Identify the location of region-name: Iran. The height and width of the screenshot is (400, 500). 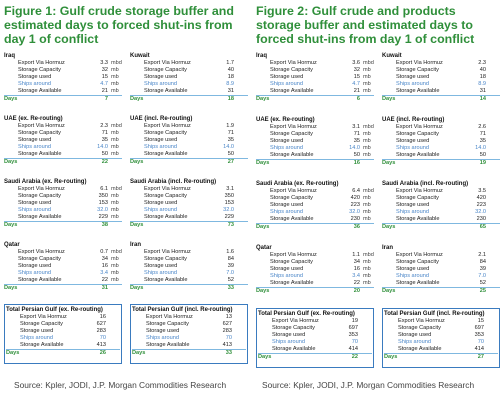
(136, 245).